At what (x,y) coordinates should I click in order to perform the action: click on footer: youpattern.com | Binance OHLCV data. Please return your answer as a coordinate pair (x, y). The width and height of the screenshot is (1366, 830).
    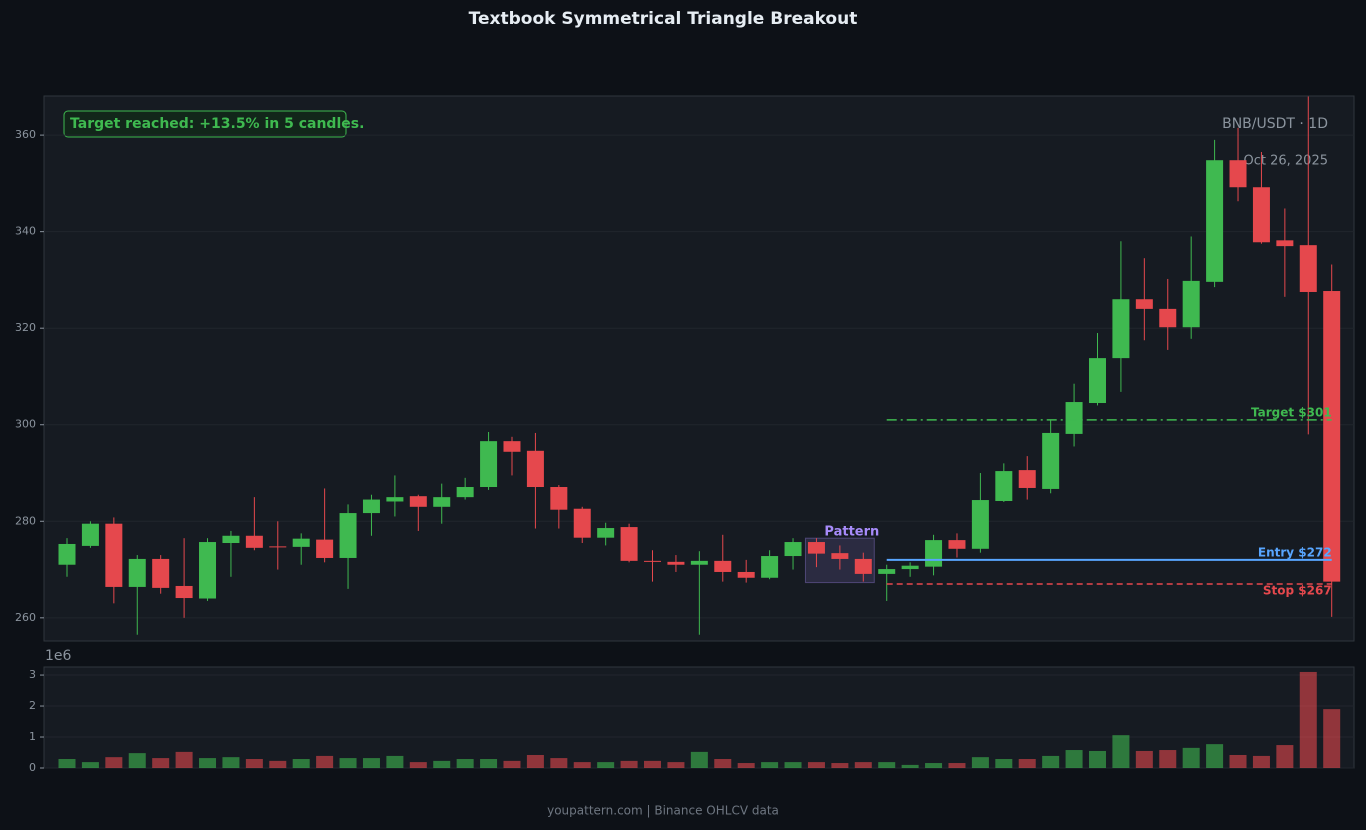
    Looking at the image, I should click on (663, 811).